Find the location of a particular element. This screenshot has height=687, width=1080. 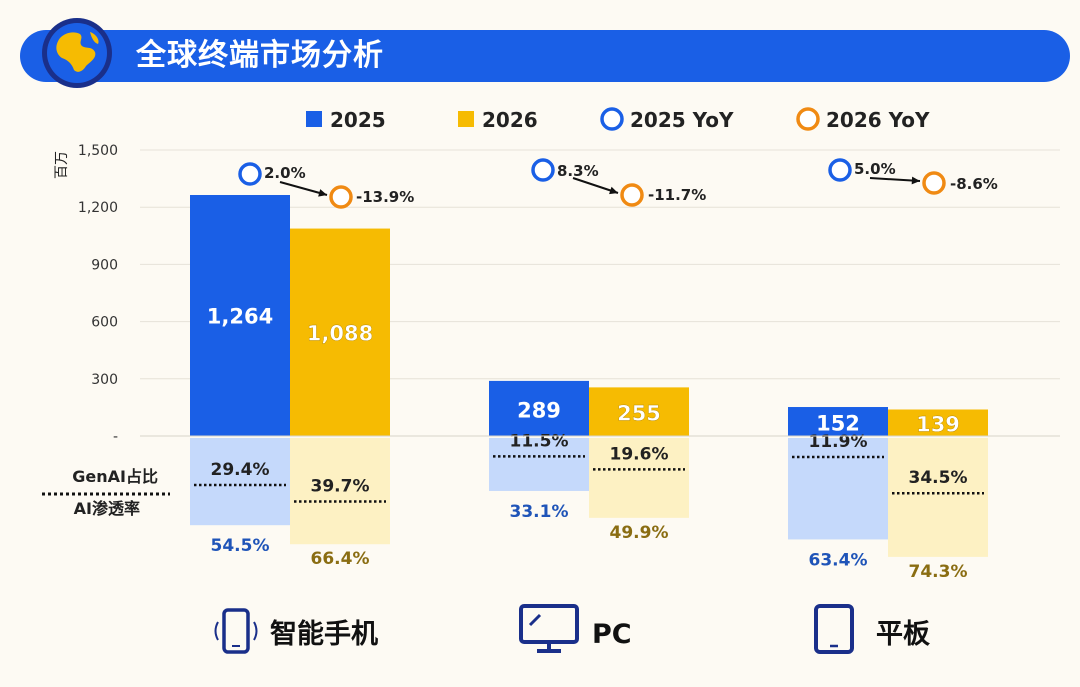

ai-penetration-label: 63.4% is located at coordinates (838, 560).